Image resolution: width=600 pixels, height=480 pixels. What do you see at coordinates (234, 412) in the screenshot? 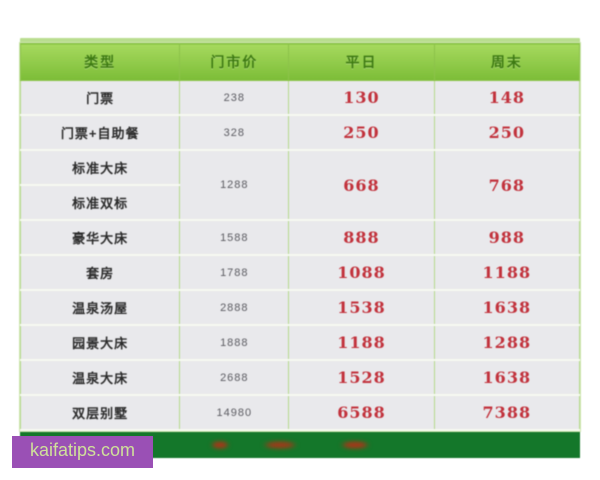
I see `list-price-cell: 14980` at bounding box center [234, 412].